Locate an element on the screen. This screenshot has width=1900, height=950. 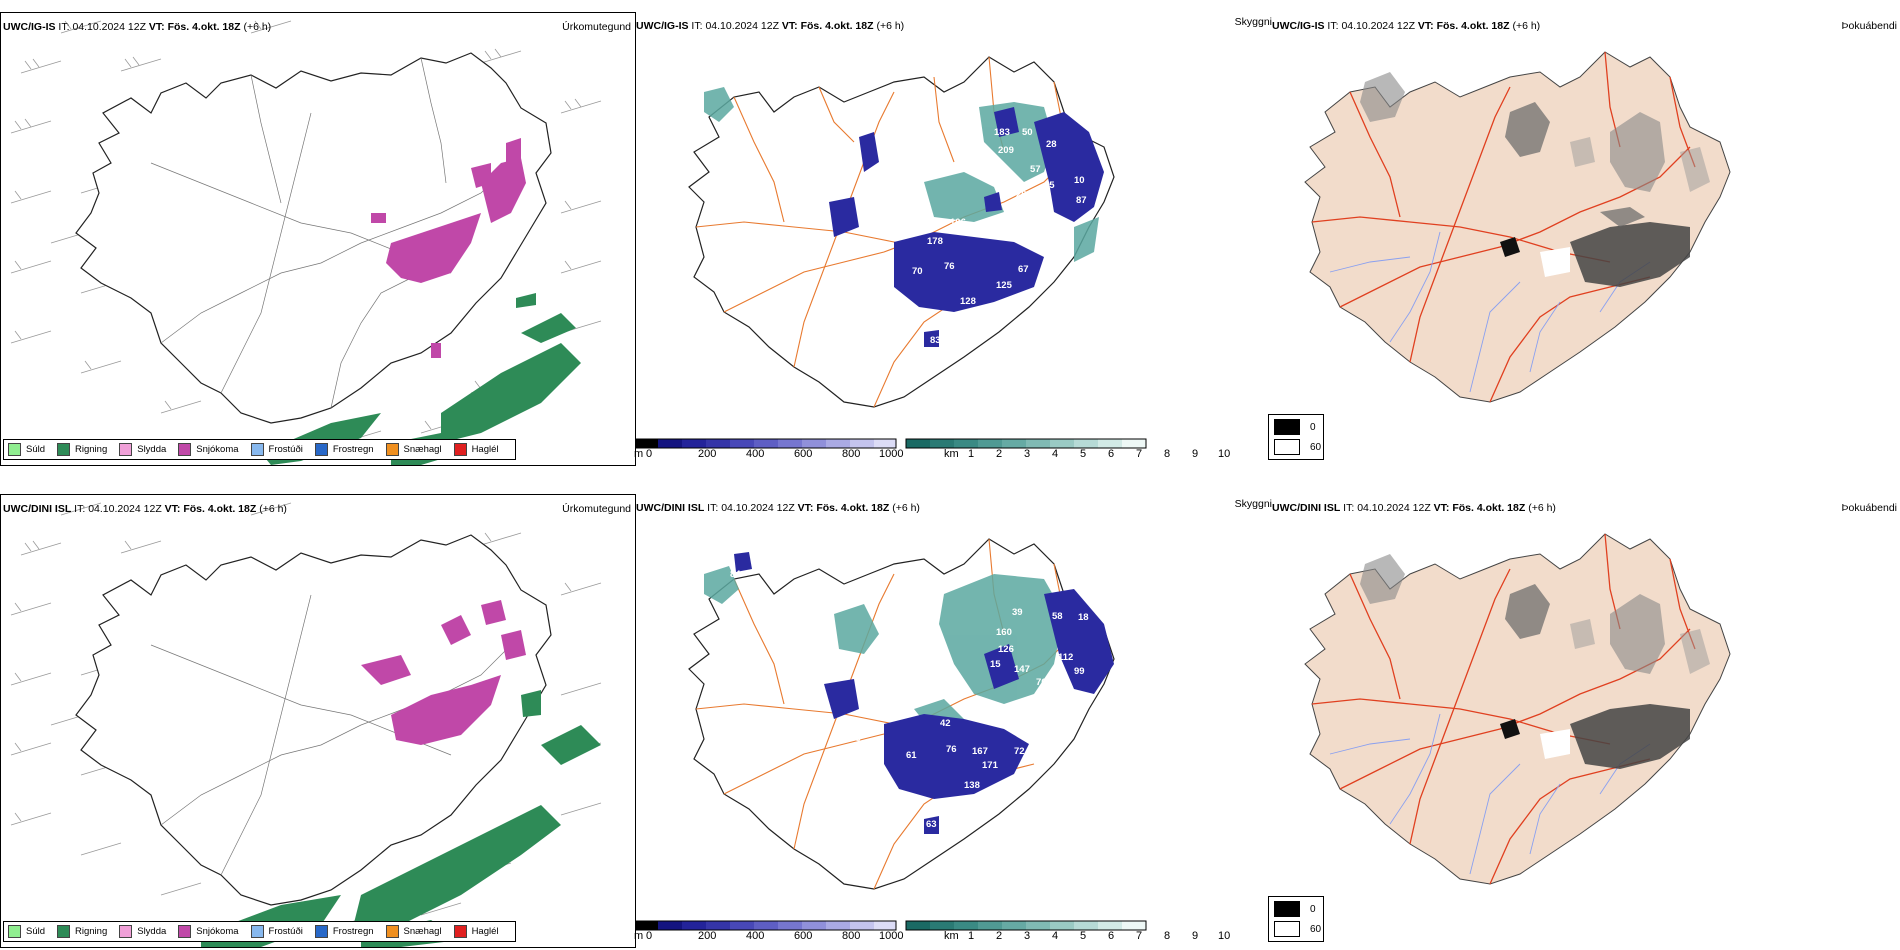
legend-label: Snæhagl is located at coordinates (422, 931).